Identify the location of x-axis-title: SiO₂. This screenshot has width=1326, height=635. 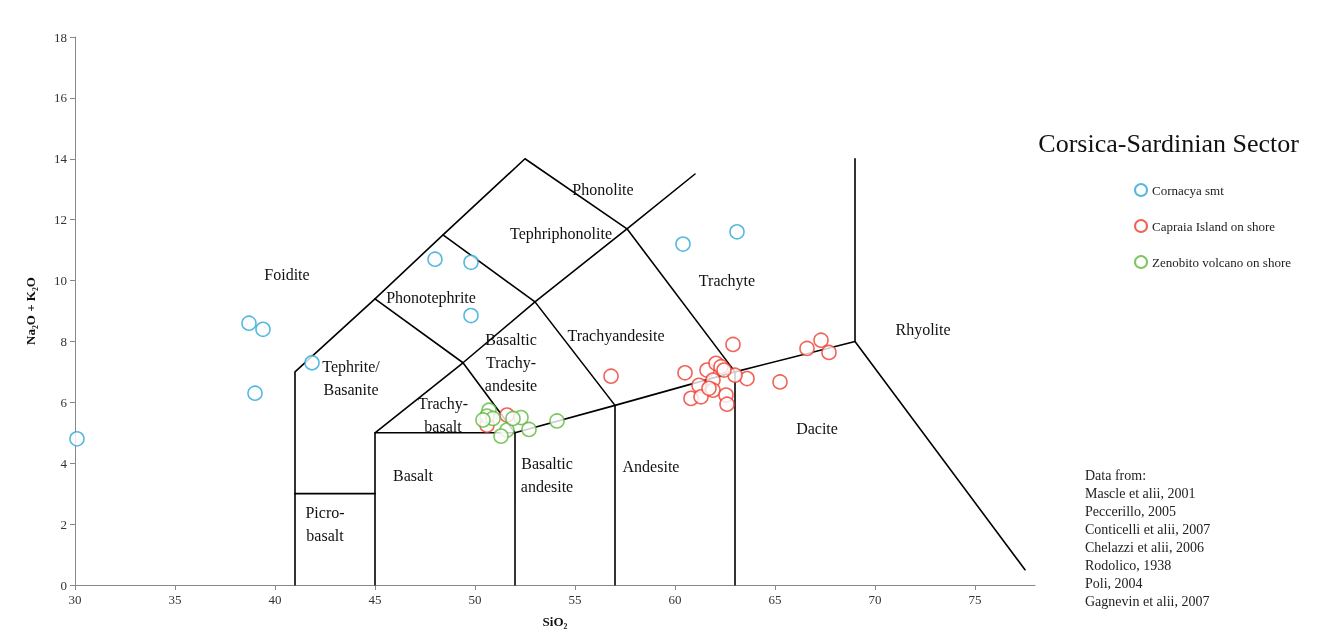
(555, 621).